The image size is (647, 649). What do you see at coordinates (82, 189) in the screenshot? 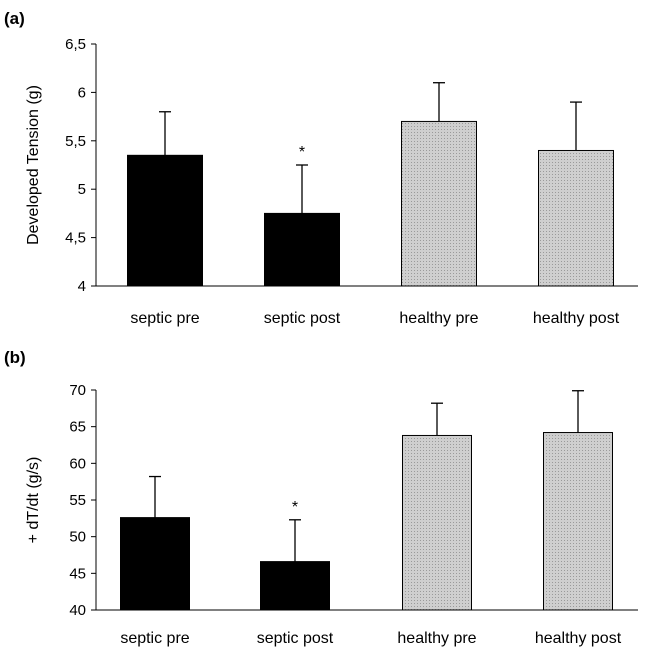
I see `panel-a-y-tick-label-3: 5` at bounding box center [82, 189].